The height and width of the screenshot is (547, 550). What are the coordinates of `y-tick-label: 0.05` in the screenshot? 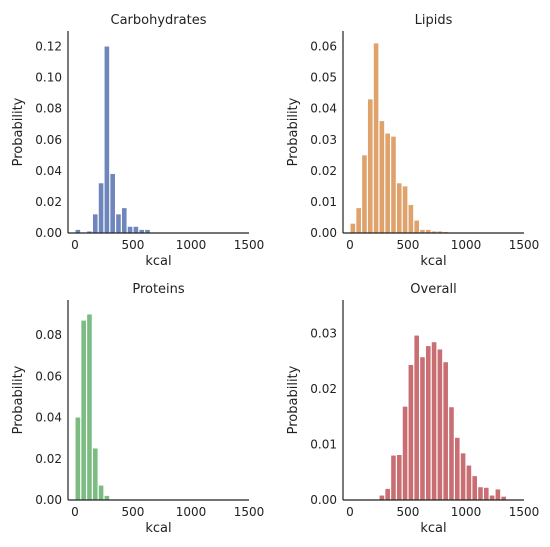 It's located at (323, 78).